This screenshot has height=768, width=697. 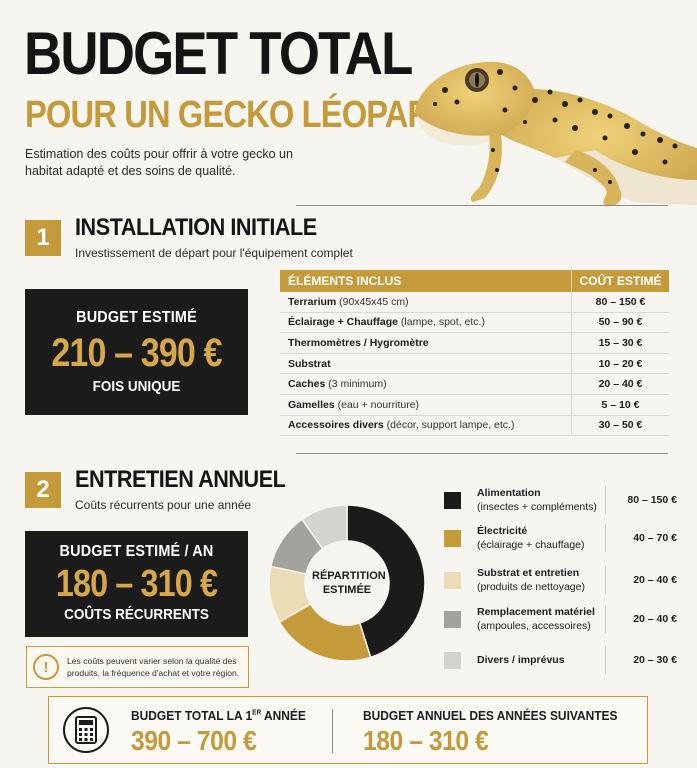 What do you see at coordinates (337, 384) in the screenshot?
I see `table-row-item: Caches (3 minimum)` at bounding box center [337, 384].